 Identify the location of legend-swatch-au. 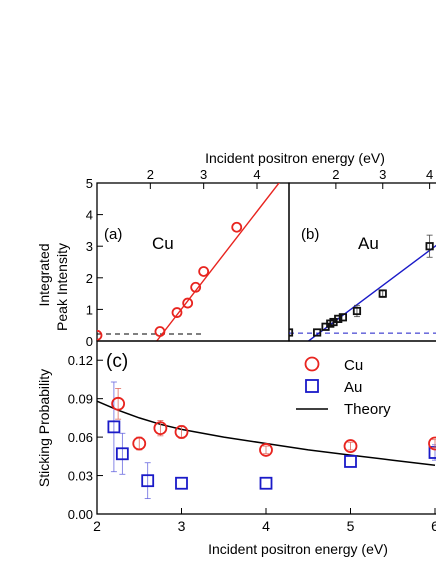
(312, 386).